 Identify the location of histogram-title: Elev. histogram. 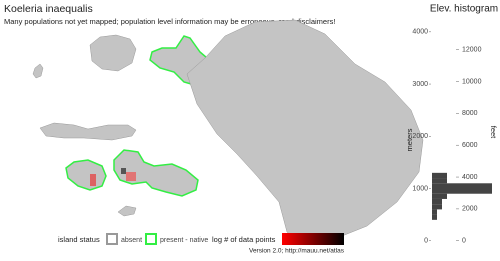
(464, 9).